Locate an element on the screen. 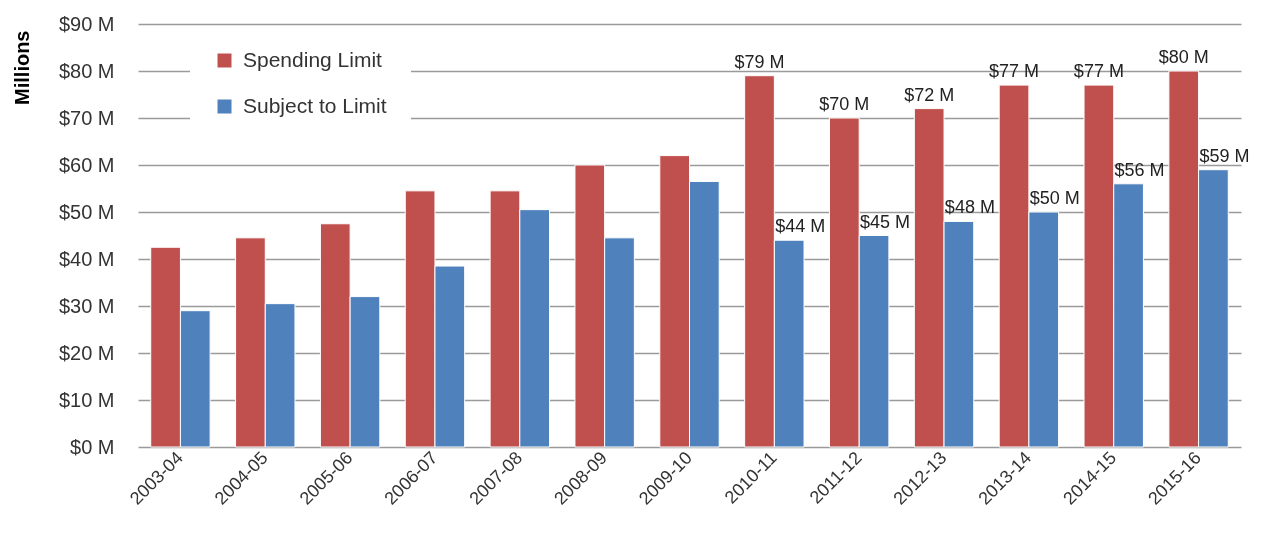 Image resolution: width=1279 pixels, height=548 pixels. y-tick-label: $30 M is located at coordinates (86, 305).